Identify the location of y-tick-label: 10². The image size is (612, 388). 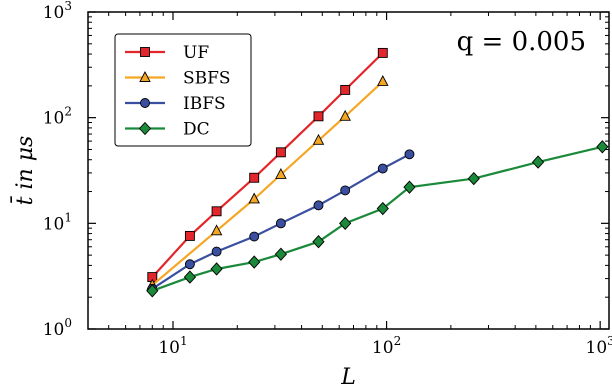
(57, 117).